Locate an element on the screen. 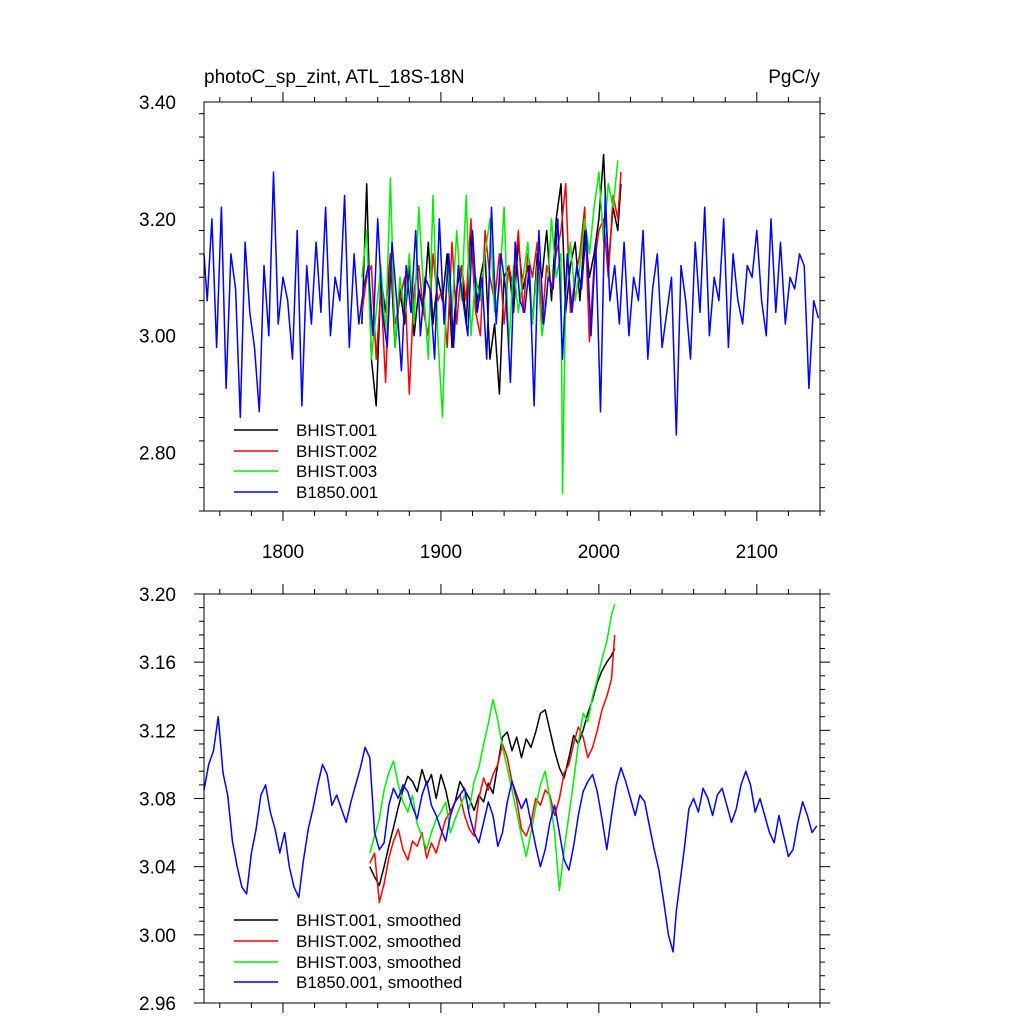  x-tick-label: 2000 is located at coordinates (599, 552).